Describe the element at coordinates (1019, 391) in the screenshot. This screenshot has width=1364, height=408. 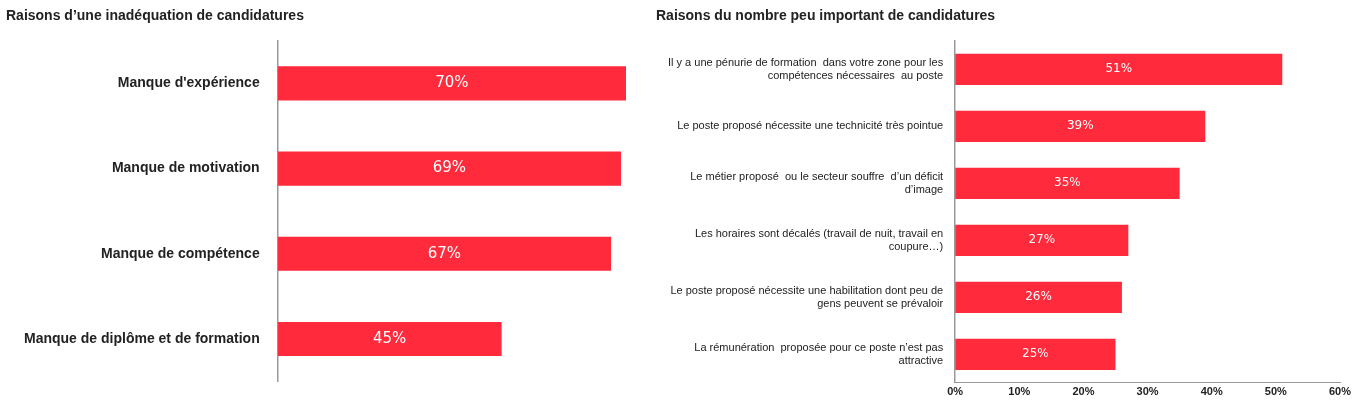
I see `x-tick-label: 10%` at that location.